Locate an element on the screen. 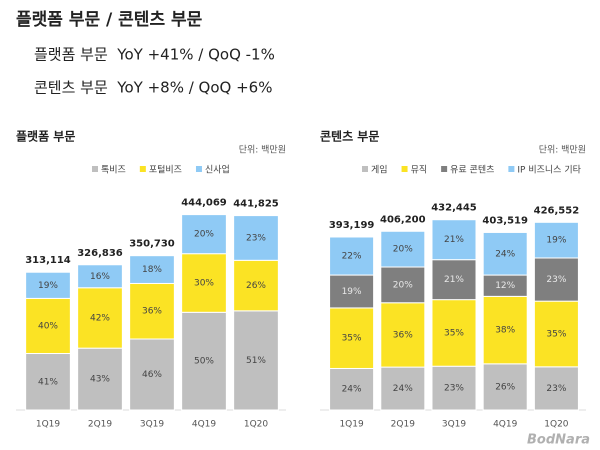  total-label: 444,069 is located at coordinates (204, 203).